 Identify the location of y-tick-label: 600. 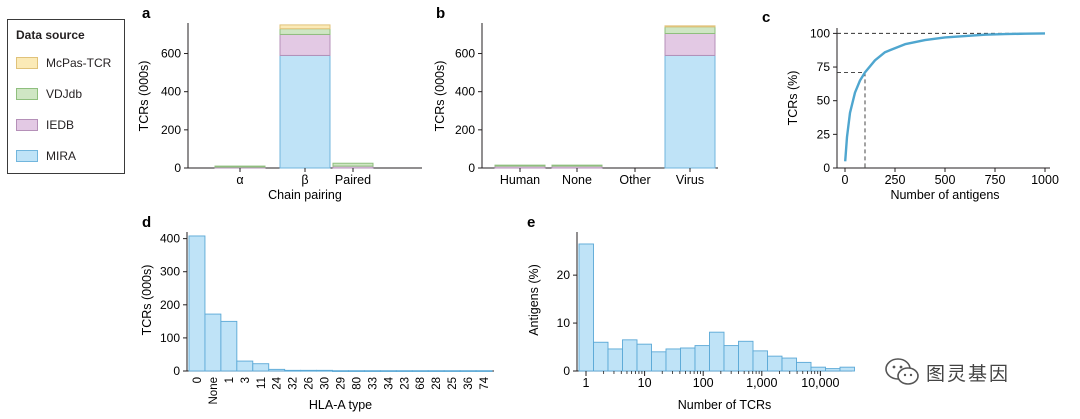
(171, 54).